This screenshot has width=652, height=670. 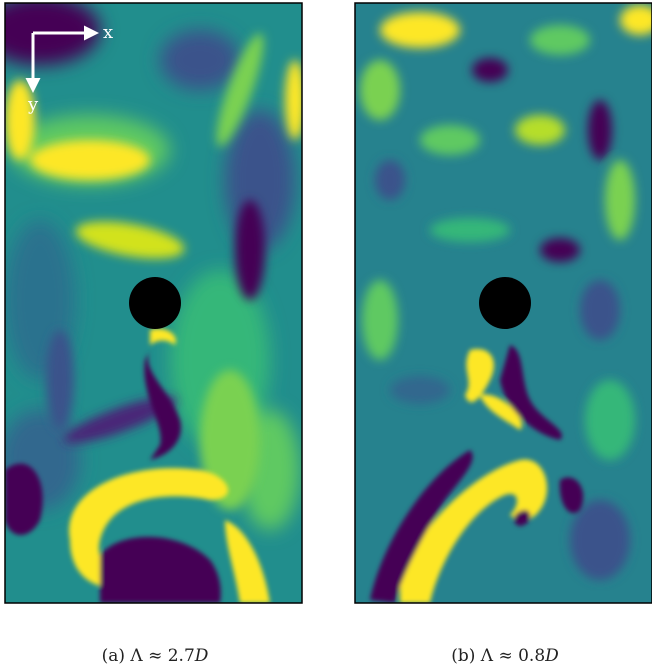 I want to click on axis-label: y, so click(x=33, y=104).